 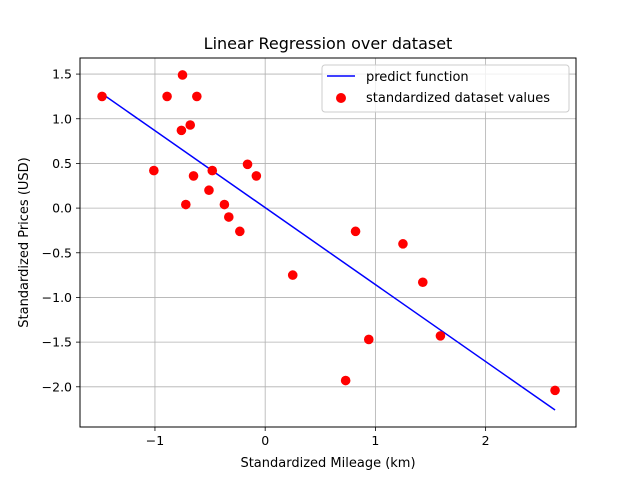 What do you see at coordinates (57, 386) in the screenshot?
I see `y-tick-label: −2.0` at bounding box center [57, 386].